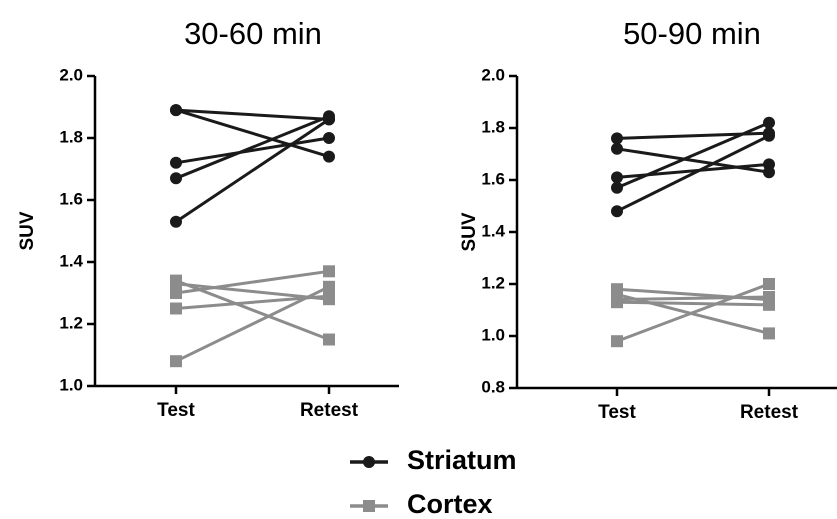 This screenshot has width=837, height=519. I want to click on chart-title: 50-90 min, so click(692, 33).